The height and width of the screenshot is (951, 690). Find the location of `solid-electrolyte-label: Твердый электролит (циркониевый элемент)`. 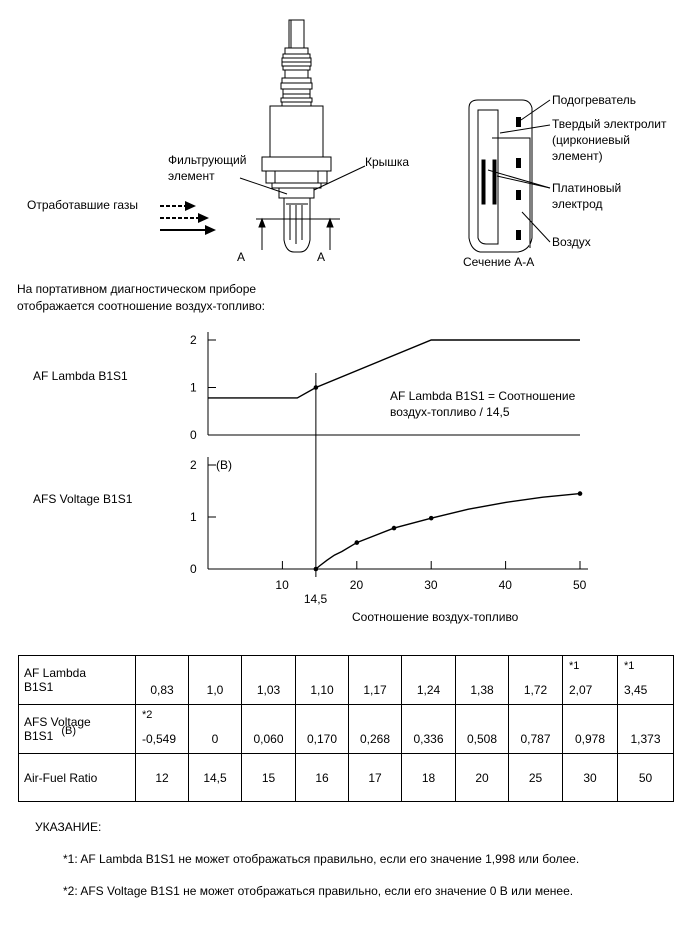

solid-electrolyte-label: Твердый электролит (циркониевый элемент) is located at coordinates (611, 140).